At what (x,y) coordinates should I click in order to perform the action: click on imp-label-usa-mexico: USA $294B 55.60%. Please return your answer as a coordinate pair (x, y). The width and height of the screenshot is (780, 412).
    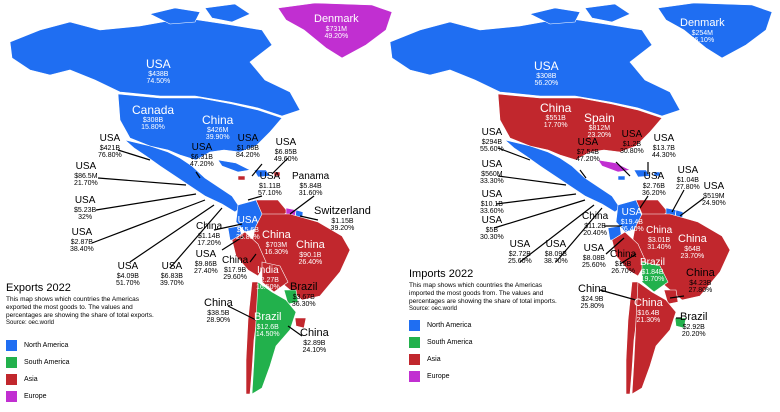
    Looking at the image, I should click on (492, 140).